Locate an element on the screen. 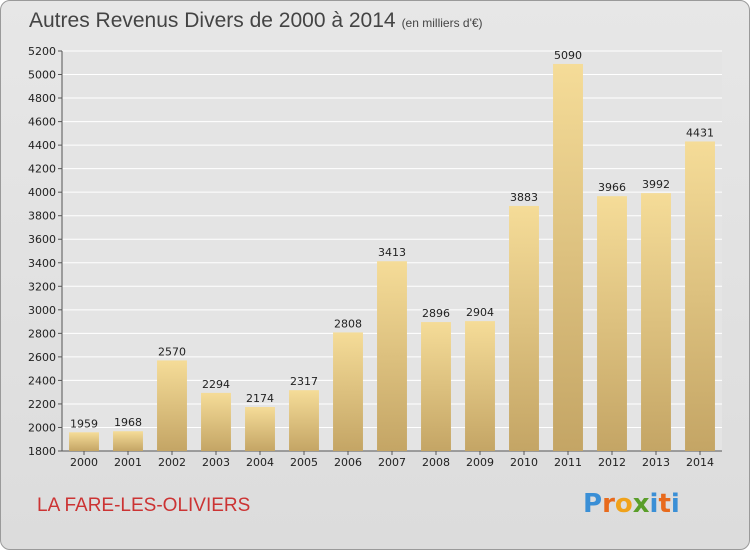 The image size is (750, 550). bar-value-label: 1968 is located at coordinates (128, 422).